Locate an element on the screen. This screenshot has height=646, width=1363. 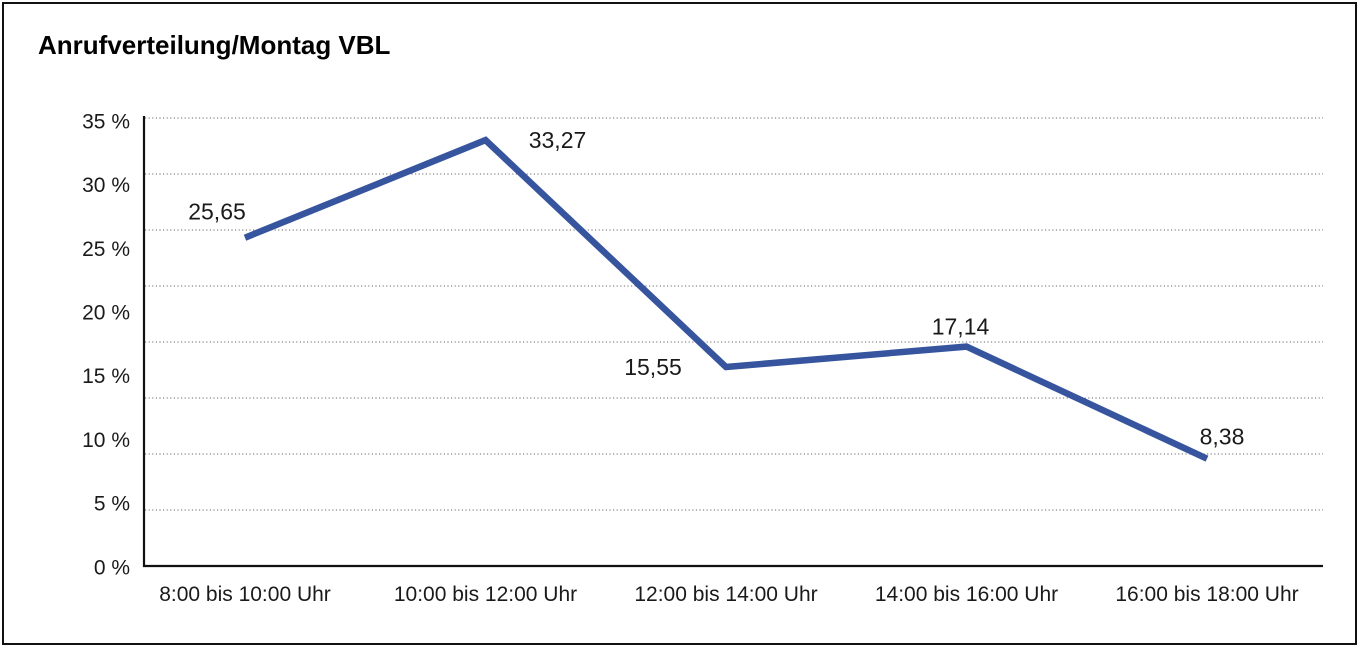
y-axis-tick-label: 25 % is located at coordinates (106, 249).